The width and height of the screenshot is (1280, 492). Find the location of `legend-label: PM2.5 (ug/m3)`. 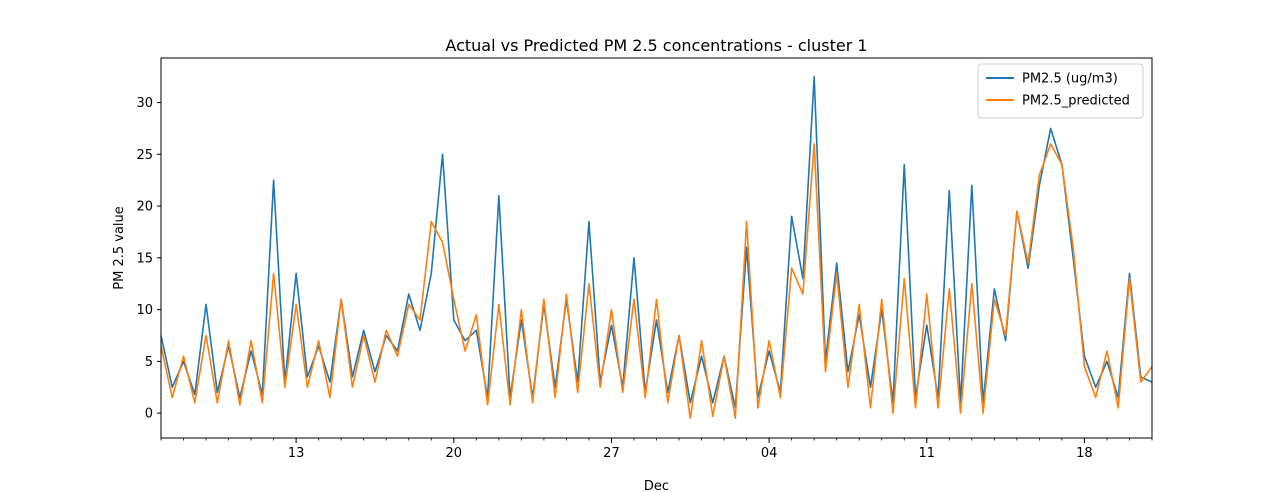

legend-label: PM2.5 (ug/m3) is located at coordinates (1070, 79).